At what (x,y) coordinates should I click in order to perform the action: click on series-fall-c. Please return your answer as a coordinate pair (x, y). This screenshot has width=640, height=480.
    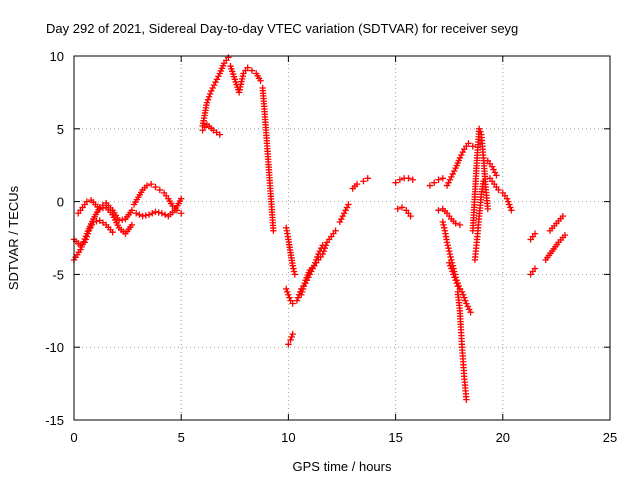
    Looking at the image, I should click on (460, 287).